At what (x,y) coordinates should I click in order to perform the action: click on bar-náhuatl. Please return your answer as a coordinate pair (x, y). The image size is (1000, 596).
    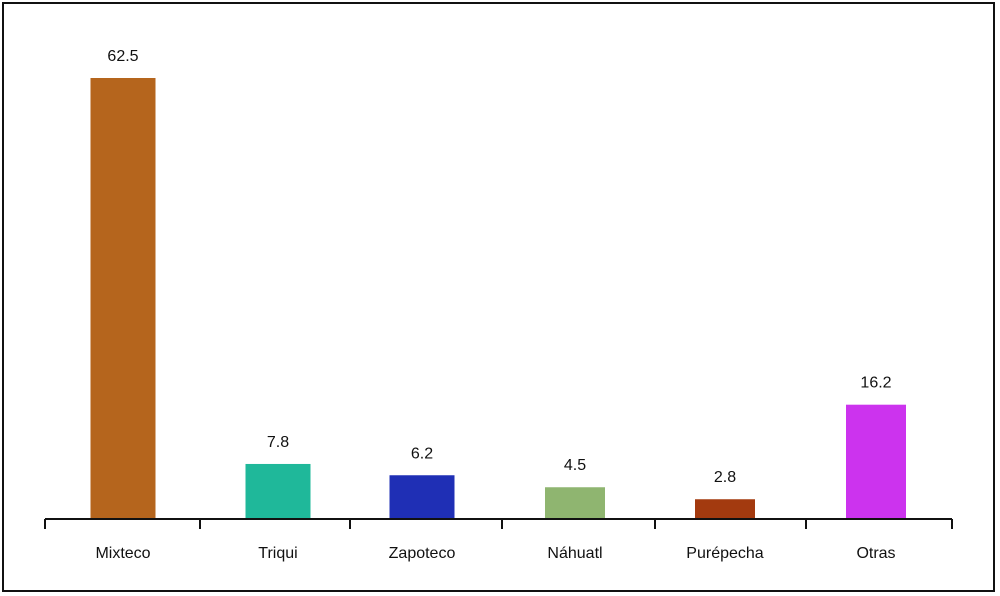
    Looking at the image, I should click on (575, 503).